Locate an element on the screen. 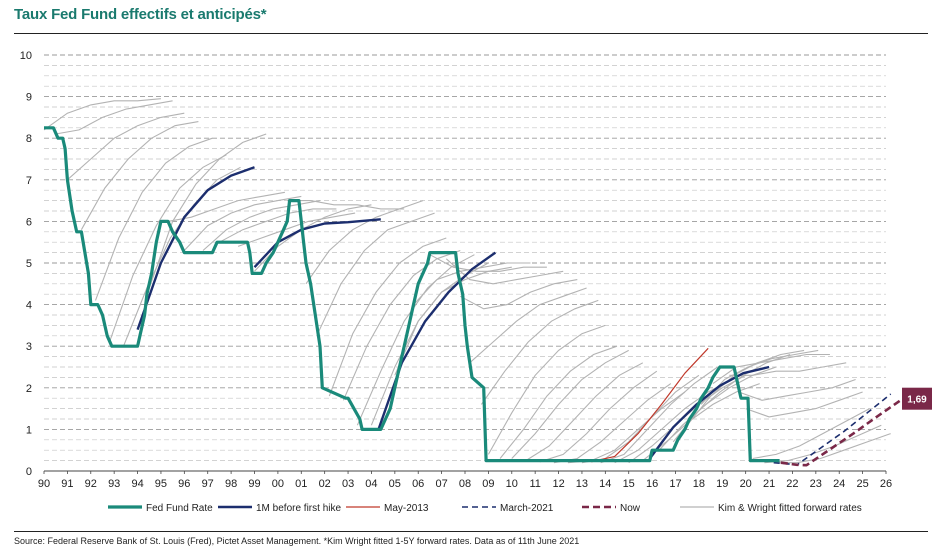  y-tick-label: 9 is located at coordinates (29, 98).